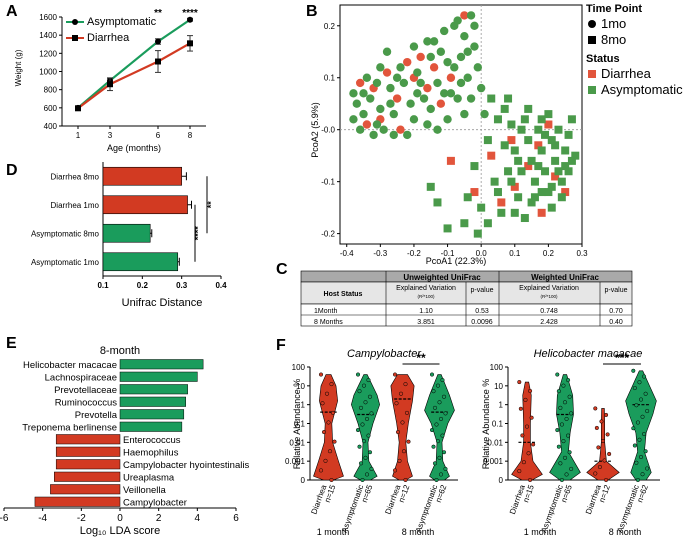  What do you see at coordinates (134, 148) in the screenshot?
I see `panel-a-xlabel: Age (months)` at bounding box center [134, 148].